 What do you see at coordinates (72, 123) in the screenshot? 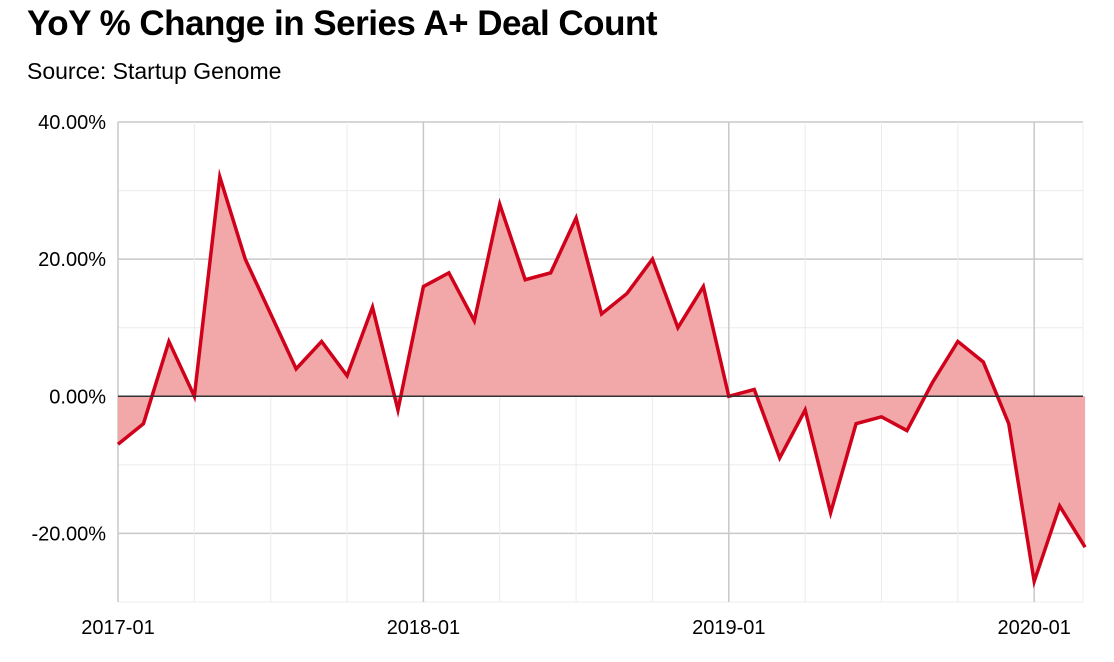
I see `y-tick-label: 40.00%` at bounding box center [72, 123].